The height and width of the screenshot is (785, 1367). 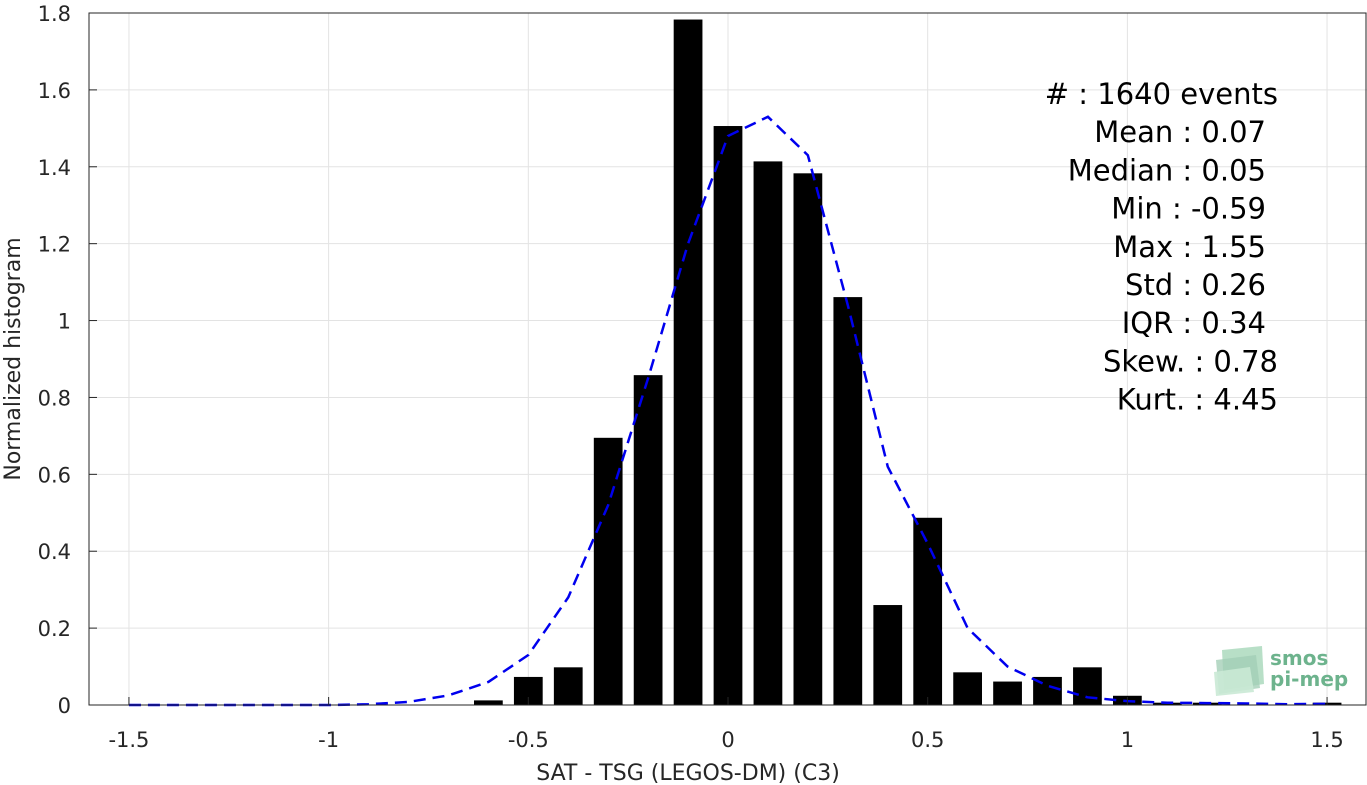 I want to click on stat-line: Median : 0.05, so click(x=1167, y=170).